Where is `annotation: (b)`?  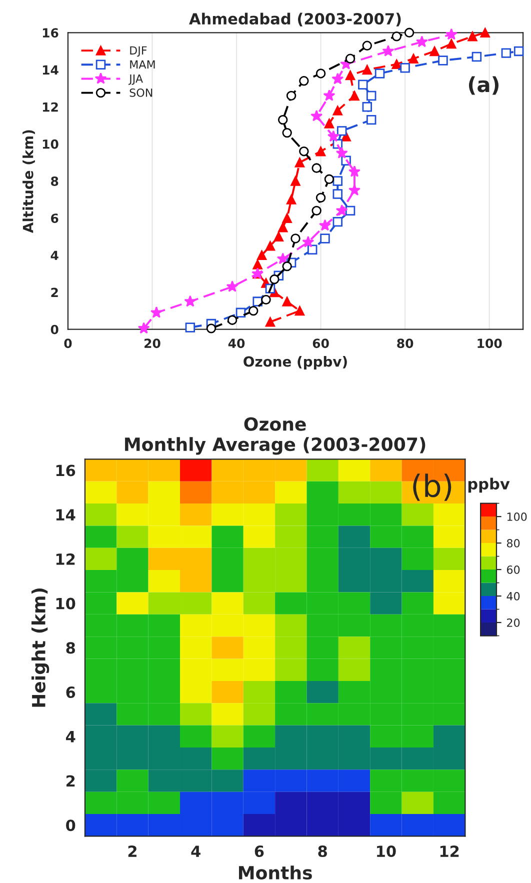 annotation: (b) is located at coordinates (432, 487).